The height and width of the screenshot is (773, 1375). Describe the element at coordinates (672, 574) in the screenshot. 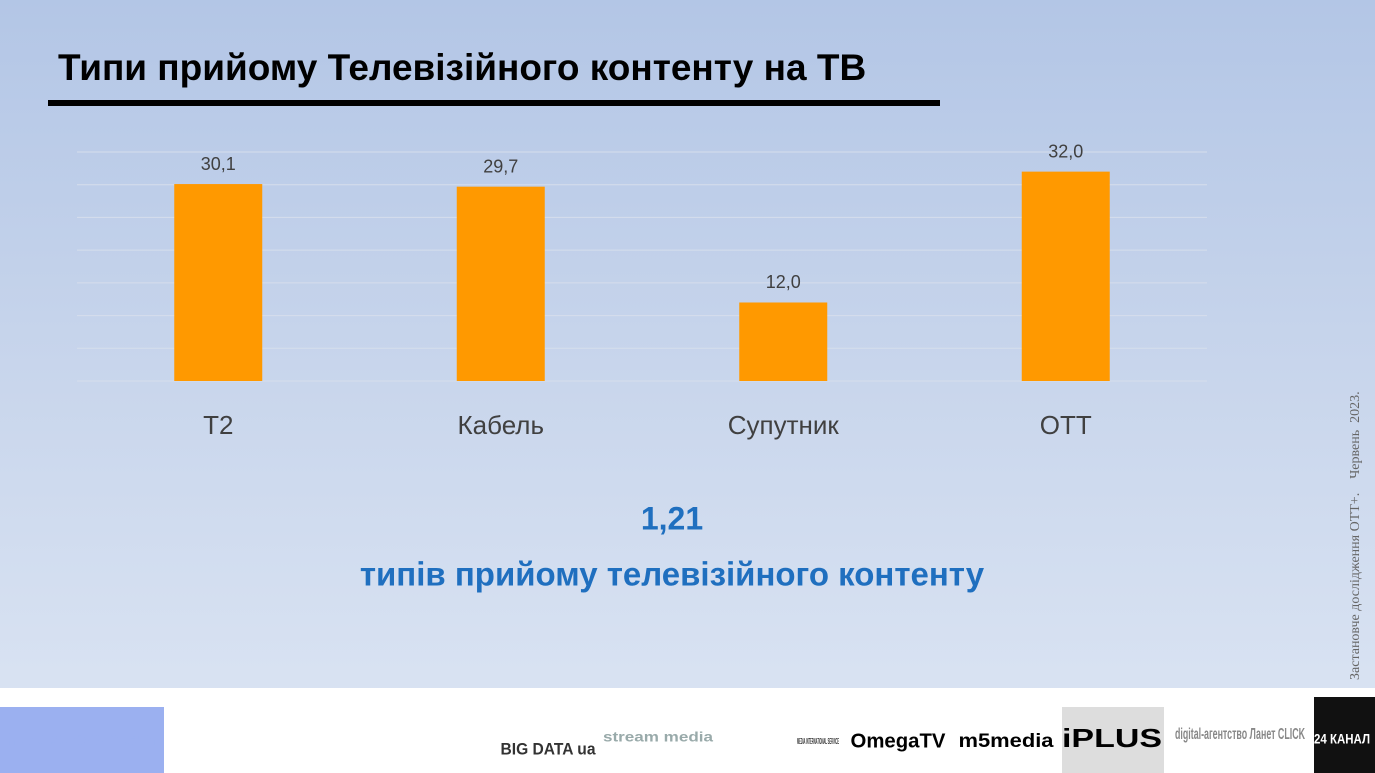

I see `summary-text: типів прийому телевізійного контенту` at that location.